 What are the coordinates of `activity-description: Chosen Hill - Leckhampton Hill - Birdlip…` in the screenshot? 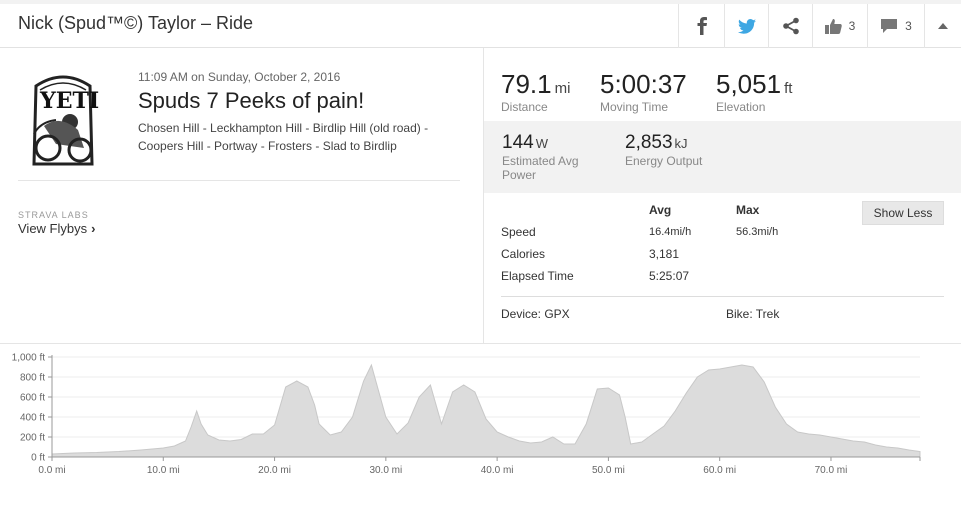 It's located at (283, 137).